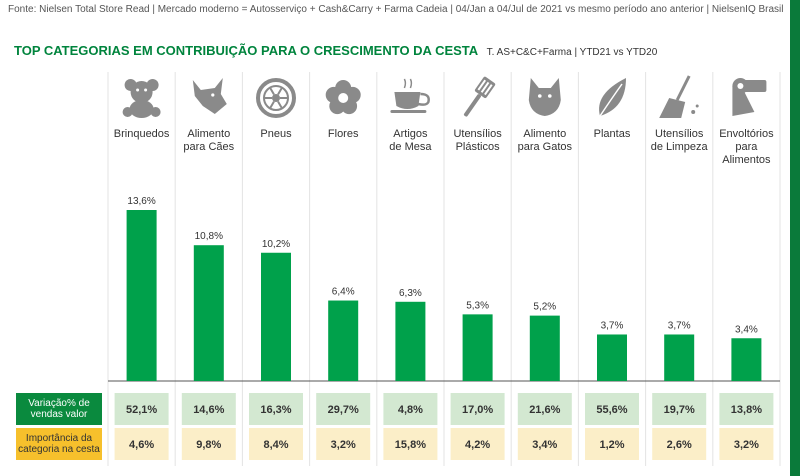 The height and width of the screenshot is (476, 800). I want to click on table-cell-value: 9,8%, so click(208, 445).